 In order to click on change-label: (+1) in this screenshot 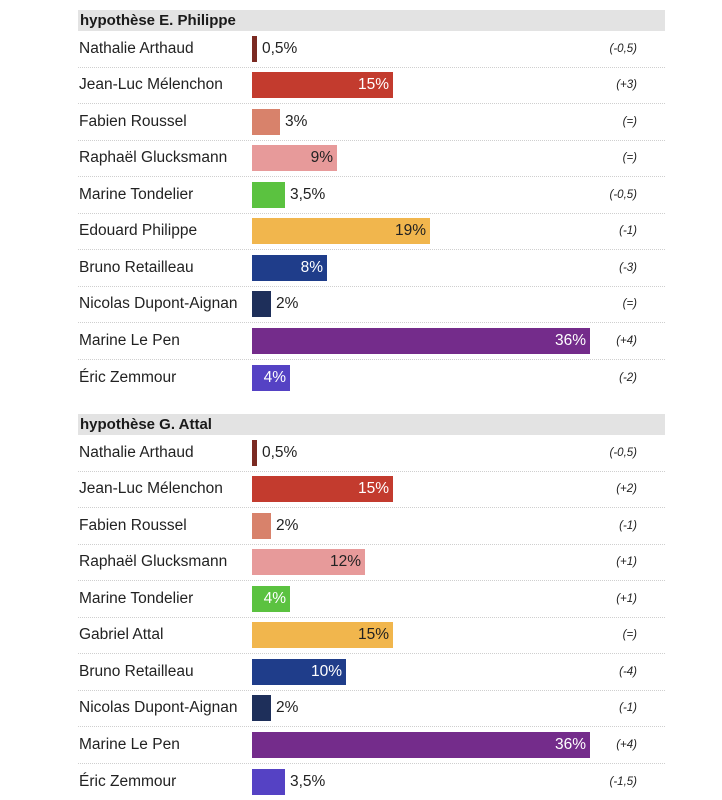, I will do `click(626, 562)`.